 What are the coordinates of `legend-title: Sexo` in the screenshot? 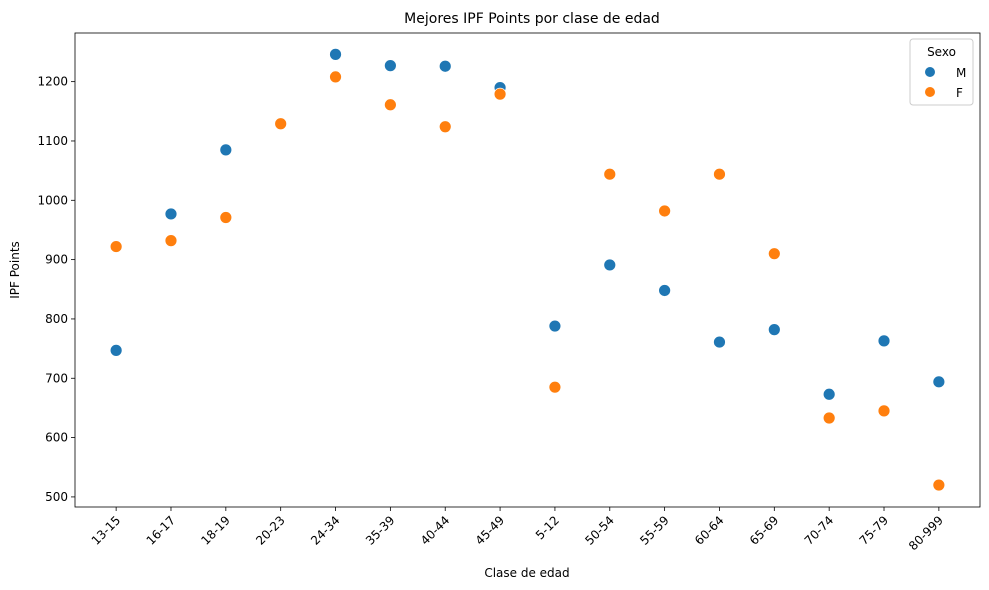 It's located at (941, 52).